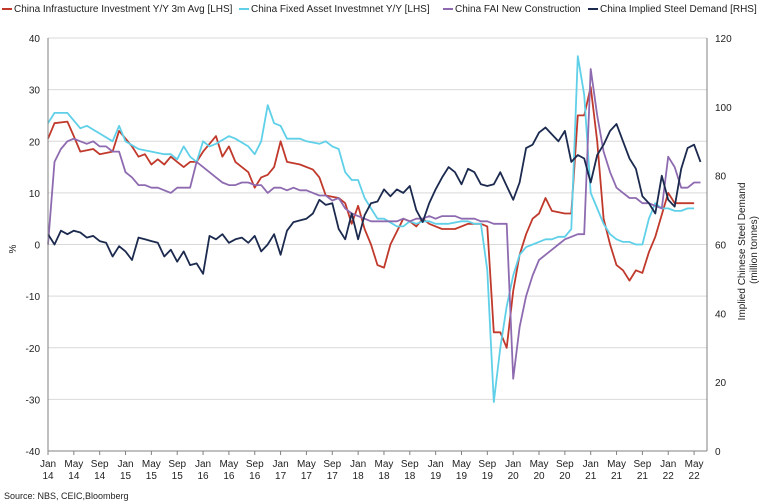 The height and width of the screenshot is (503, 770). Describe the element at coordinates (723, 108) in the screenshot. I see `right-tick-label: 100` at that location.